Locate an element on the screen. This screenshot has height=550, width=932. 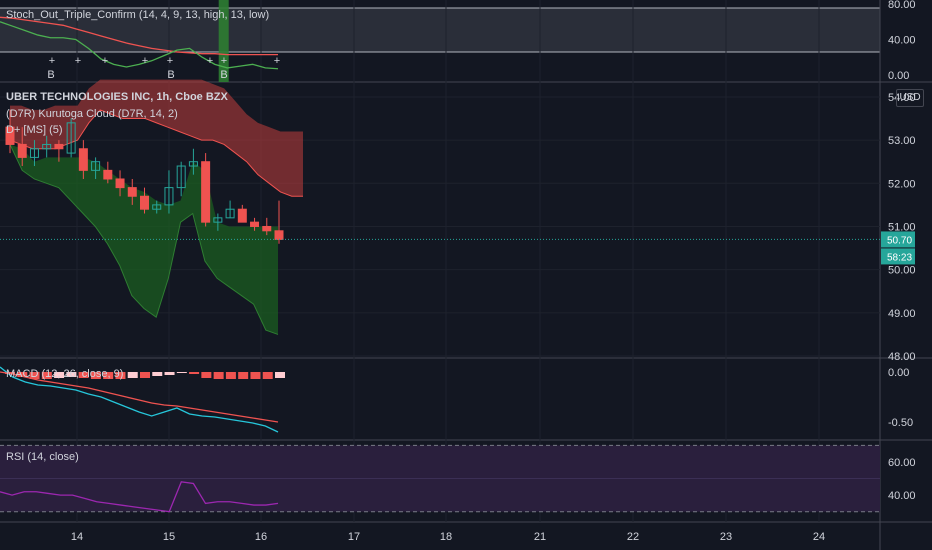
macd-line is located at coordinates (139, 399).